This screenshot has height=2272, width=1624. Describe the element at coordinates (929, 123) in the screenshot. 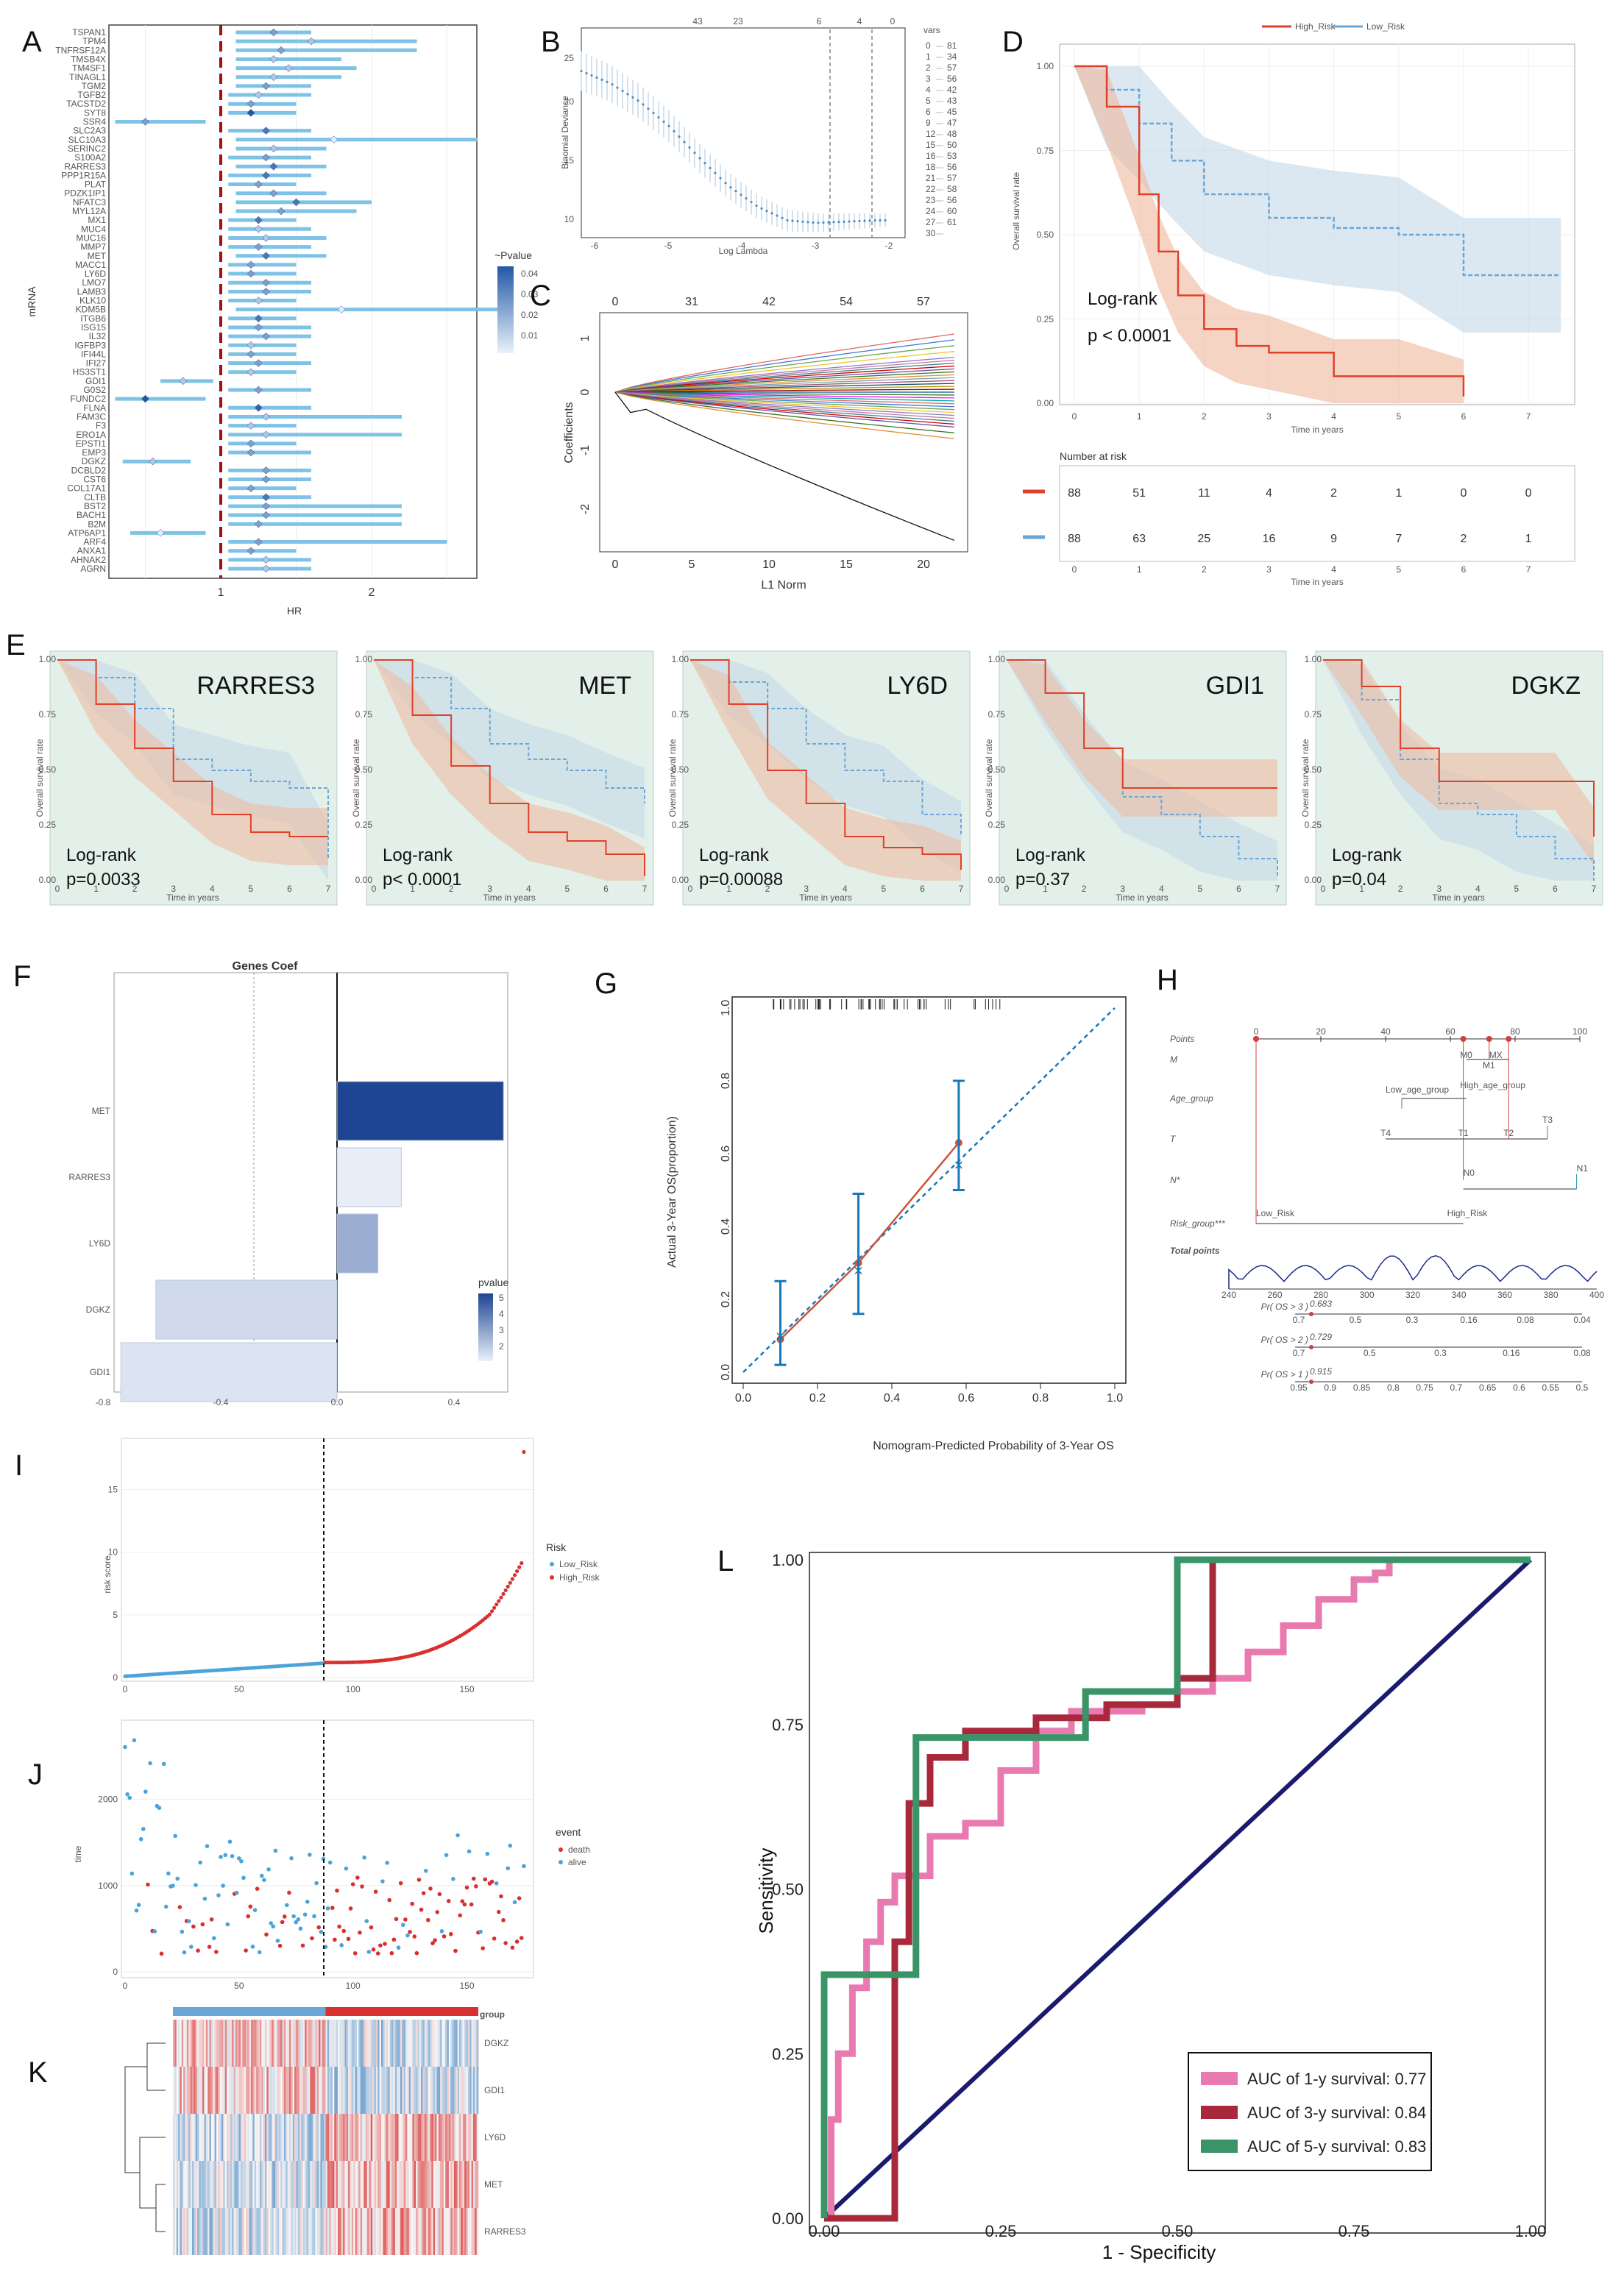

I see `panel-b-legend-index: 9` at that location.